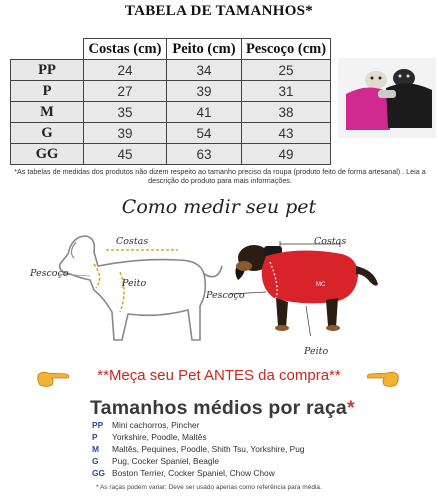 The image size is (438, 500). What do you see at coordinates (286, 49) in the screenshot?
I see `header-pescoco: Pescoço (cm)` at bounding box center [286, 49].